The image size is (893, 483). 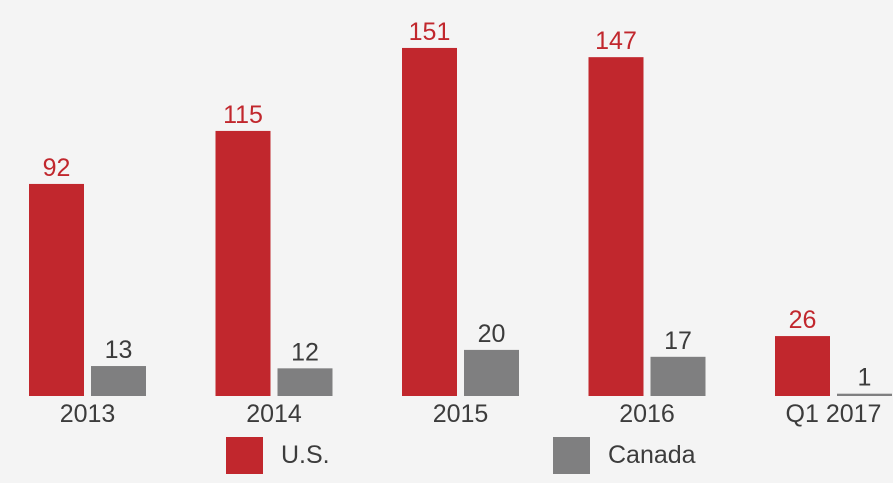 I want to click on bar-canada-q1-2017, so click(x=864, y=394).